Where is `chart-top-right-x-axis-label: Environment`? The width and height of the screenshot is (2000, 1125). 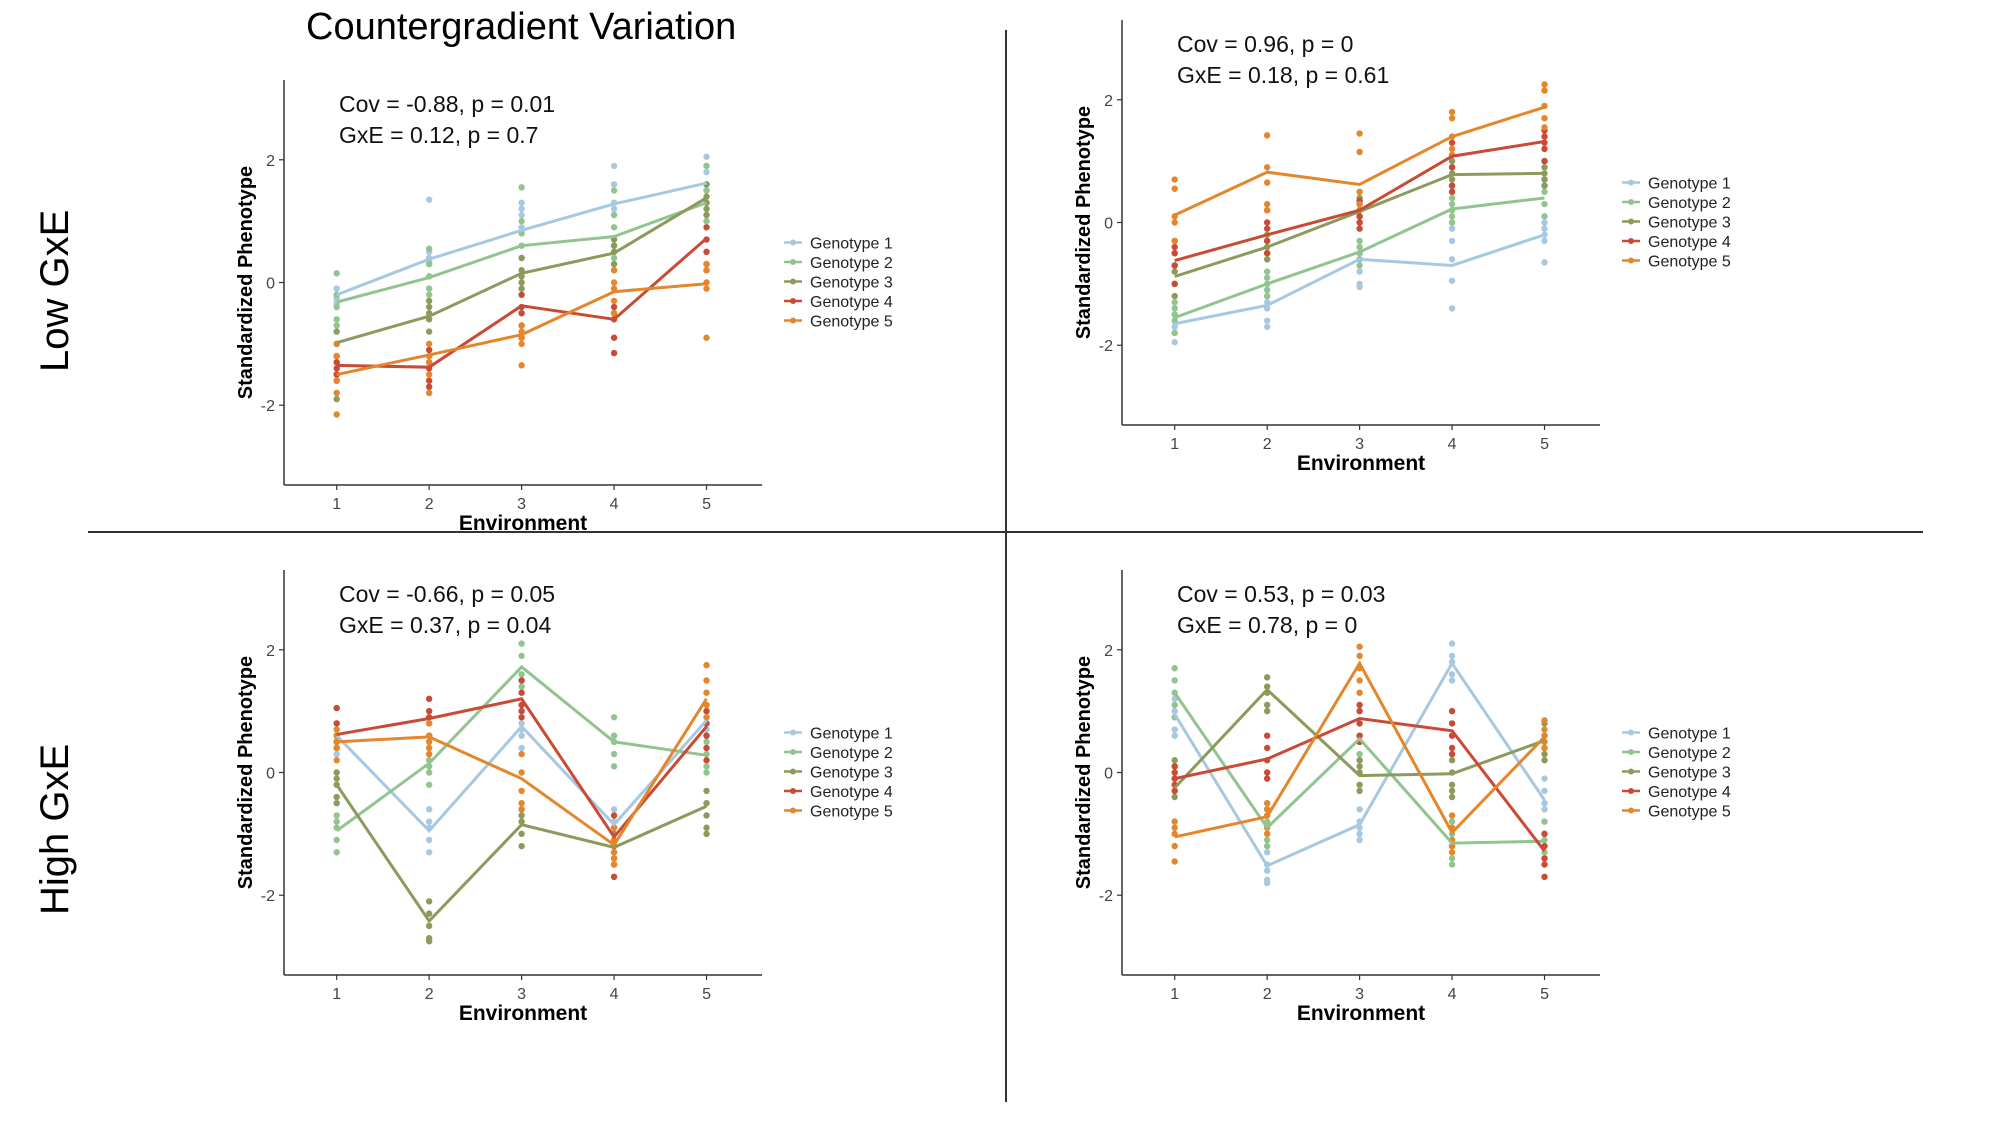 chart-top-right-x-axis-label: Environment is located at coordinates (1361, 463).